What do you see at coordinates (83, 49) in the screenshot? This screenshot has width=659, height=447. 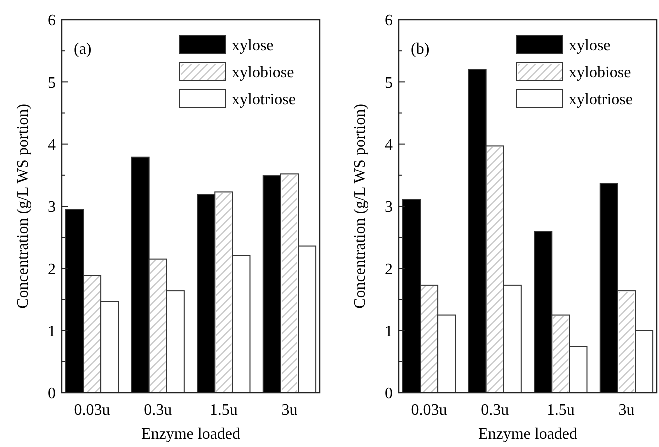 I see `annotation: (a)` at bounding box center [83, 49].